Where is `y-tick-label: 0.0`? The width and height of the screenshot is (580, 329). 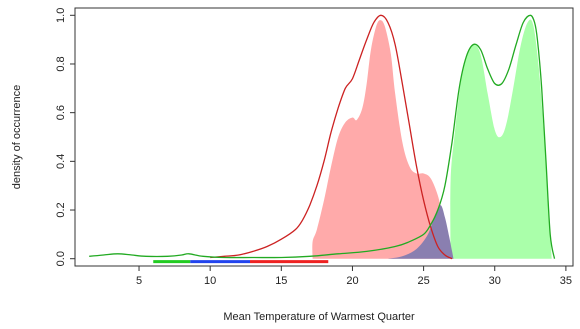
y-tick-label: 0.0 is located at coordinates (61, 258).